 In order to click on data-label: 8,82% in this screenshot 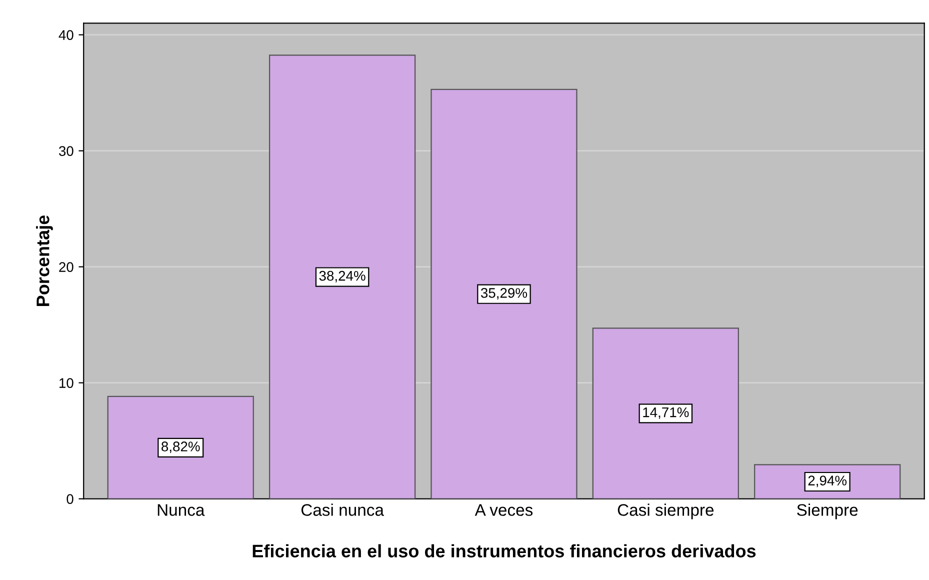, I will do `click(181, 448)`.